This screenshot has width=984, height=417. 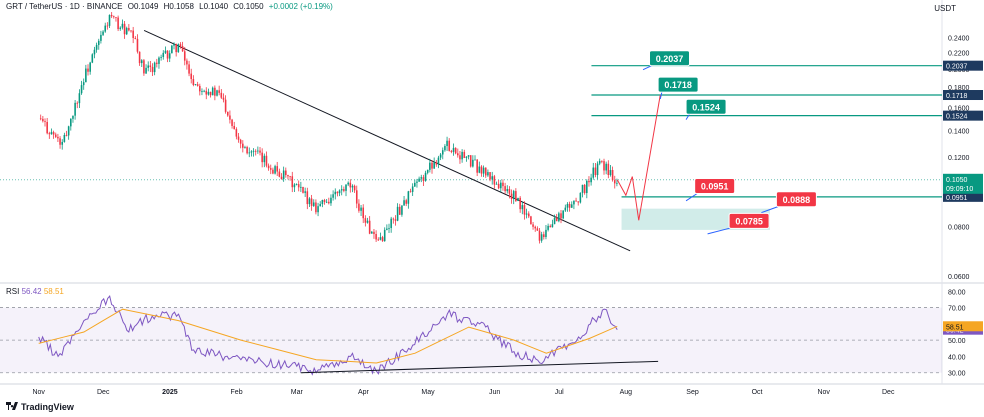 What do you see at coordinates (963, 115) in the screenshot?
I see `level-axis-tag` at bounding box center [963, 115].